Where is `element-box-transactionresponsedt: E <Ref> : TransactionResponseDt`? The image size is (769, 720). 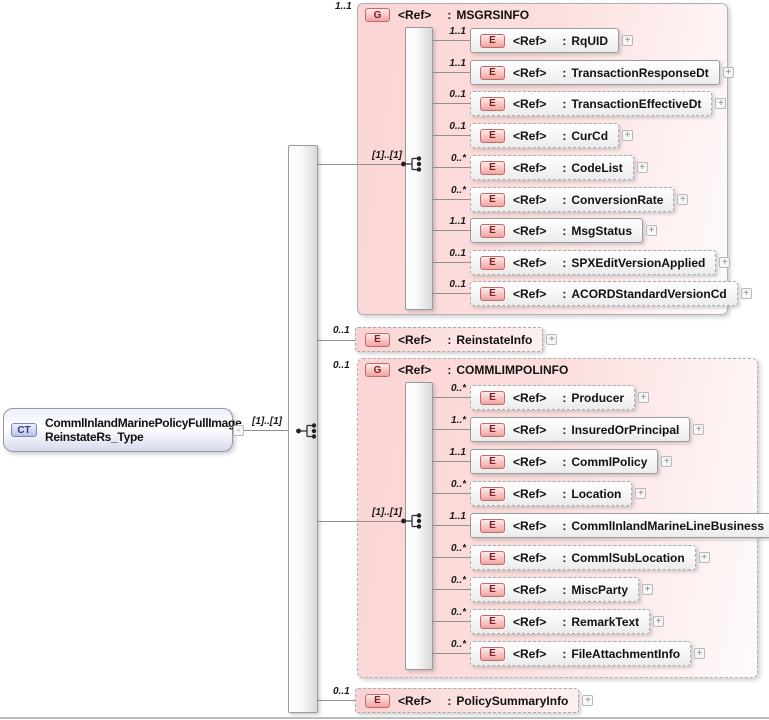
element-box-transactionresponsedt: E <Ref> : TransactionResponseDt is located at coordinates (595, 72).